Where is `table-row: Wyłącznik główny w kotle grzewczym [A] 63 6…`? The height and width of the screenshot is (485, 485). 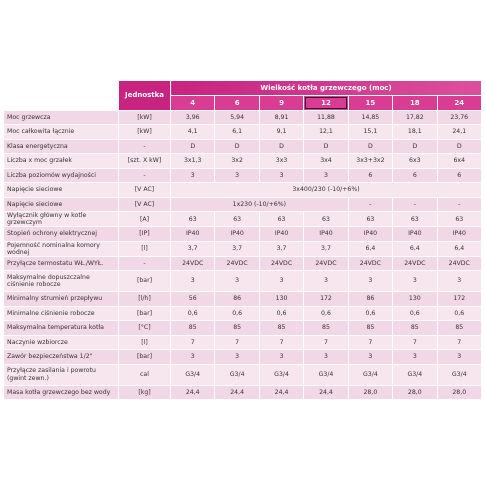
table-row: Wyłącznik główny w kotle grzewczym [A] 63 6… is located at coordinates (243, 219).